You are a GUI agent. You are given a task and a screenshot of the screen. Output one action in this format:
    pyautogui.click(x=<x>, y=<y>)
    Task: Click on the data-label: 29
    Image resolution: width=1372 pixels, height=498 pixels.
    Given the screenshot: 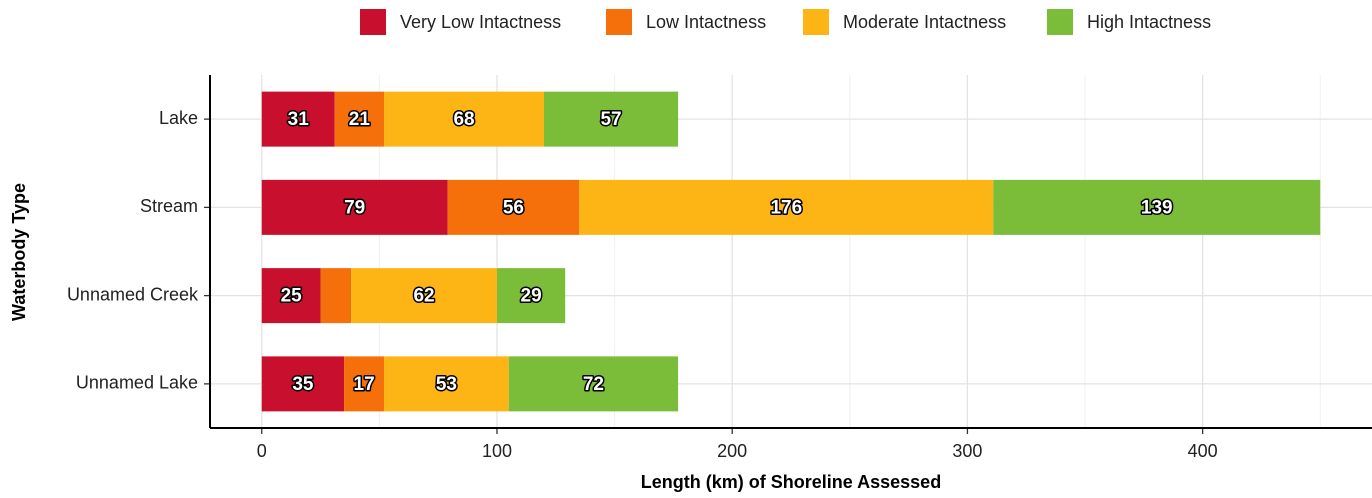 What is the action you would take?
    pyautogui.click(x=531, y=296)
    